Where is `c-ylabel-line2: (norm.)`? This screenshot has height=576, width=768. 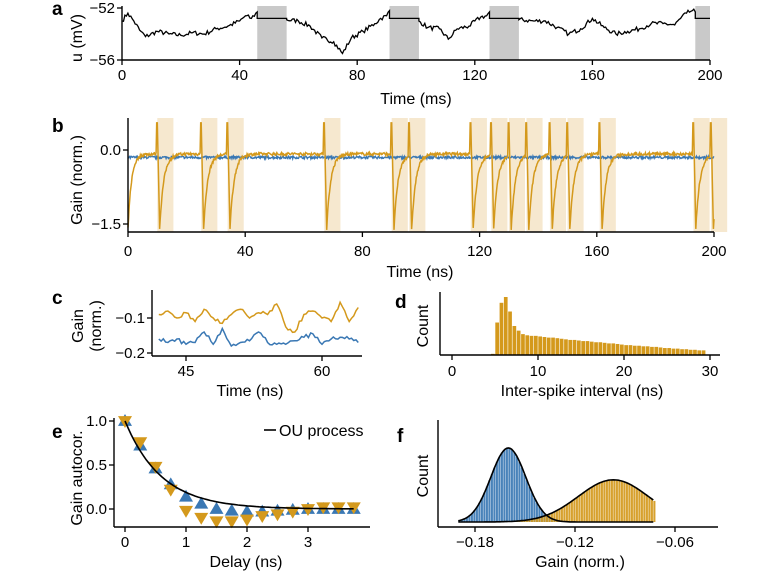 c-ylabel-line2: (norm.) is located at coordinates (96, 326).